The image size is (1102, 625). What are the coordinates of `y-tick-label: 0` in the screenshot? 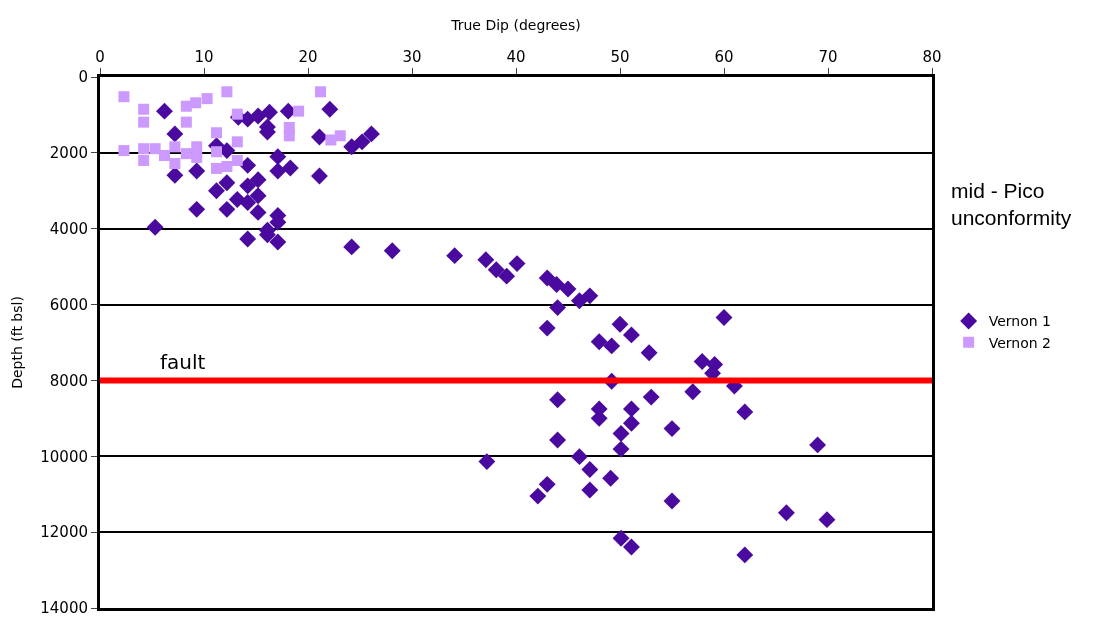 It's located at (83, 77).